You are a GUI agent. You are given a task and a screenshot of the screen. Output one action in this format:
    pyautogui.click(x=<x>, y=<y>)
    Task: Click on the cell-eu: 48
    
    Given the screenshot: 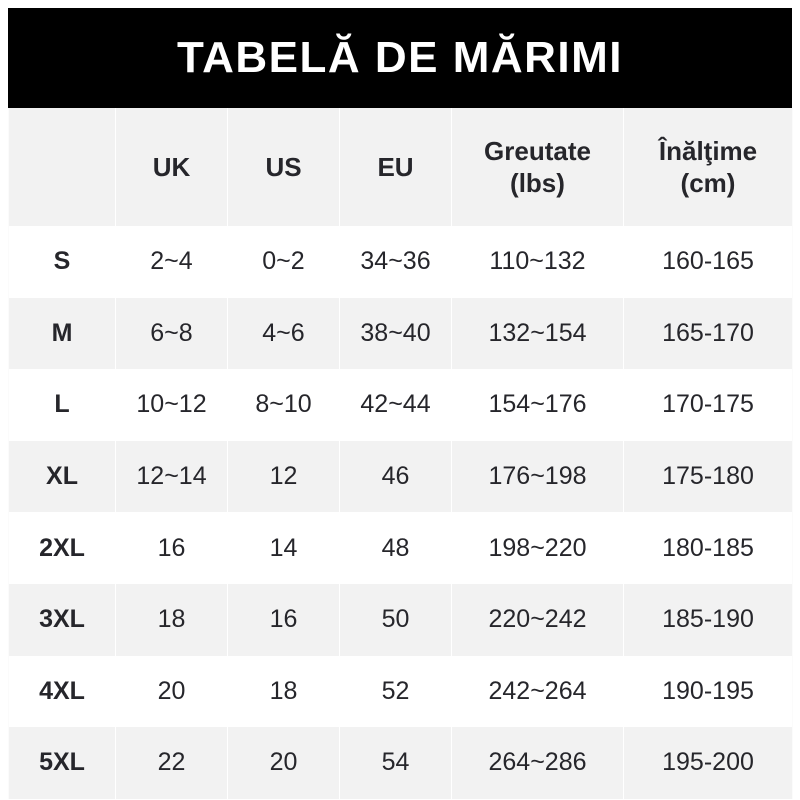 What is the action you would take?
    pyautogui.click(x=395, y=548)
    